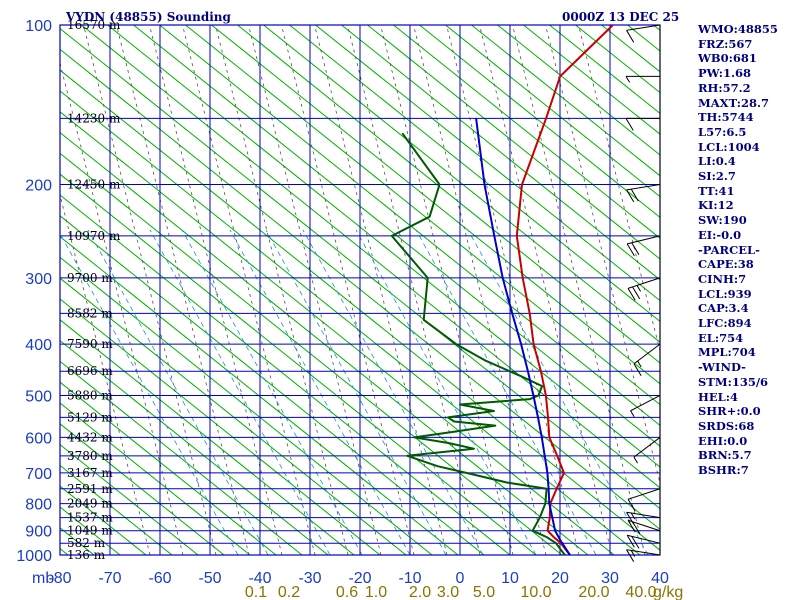 This screenshot has width=800, height=600. What do you see at coordinates (725, 43) in the screenshot?
I see `sounding-index: FRZ:567` at bounding box center [725, 43].